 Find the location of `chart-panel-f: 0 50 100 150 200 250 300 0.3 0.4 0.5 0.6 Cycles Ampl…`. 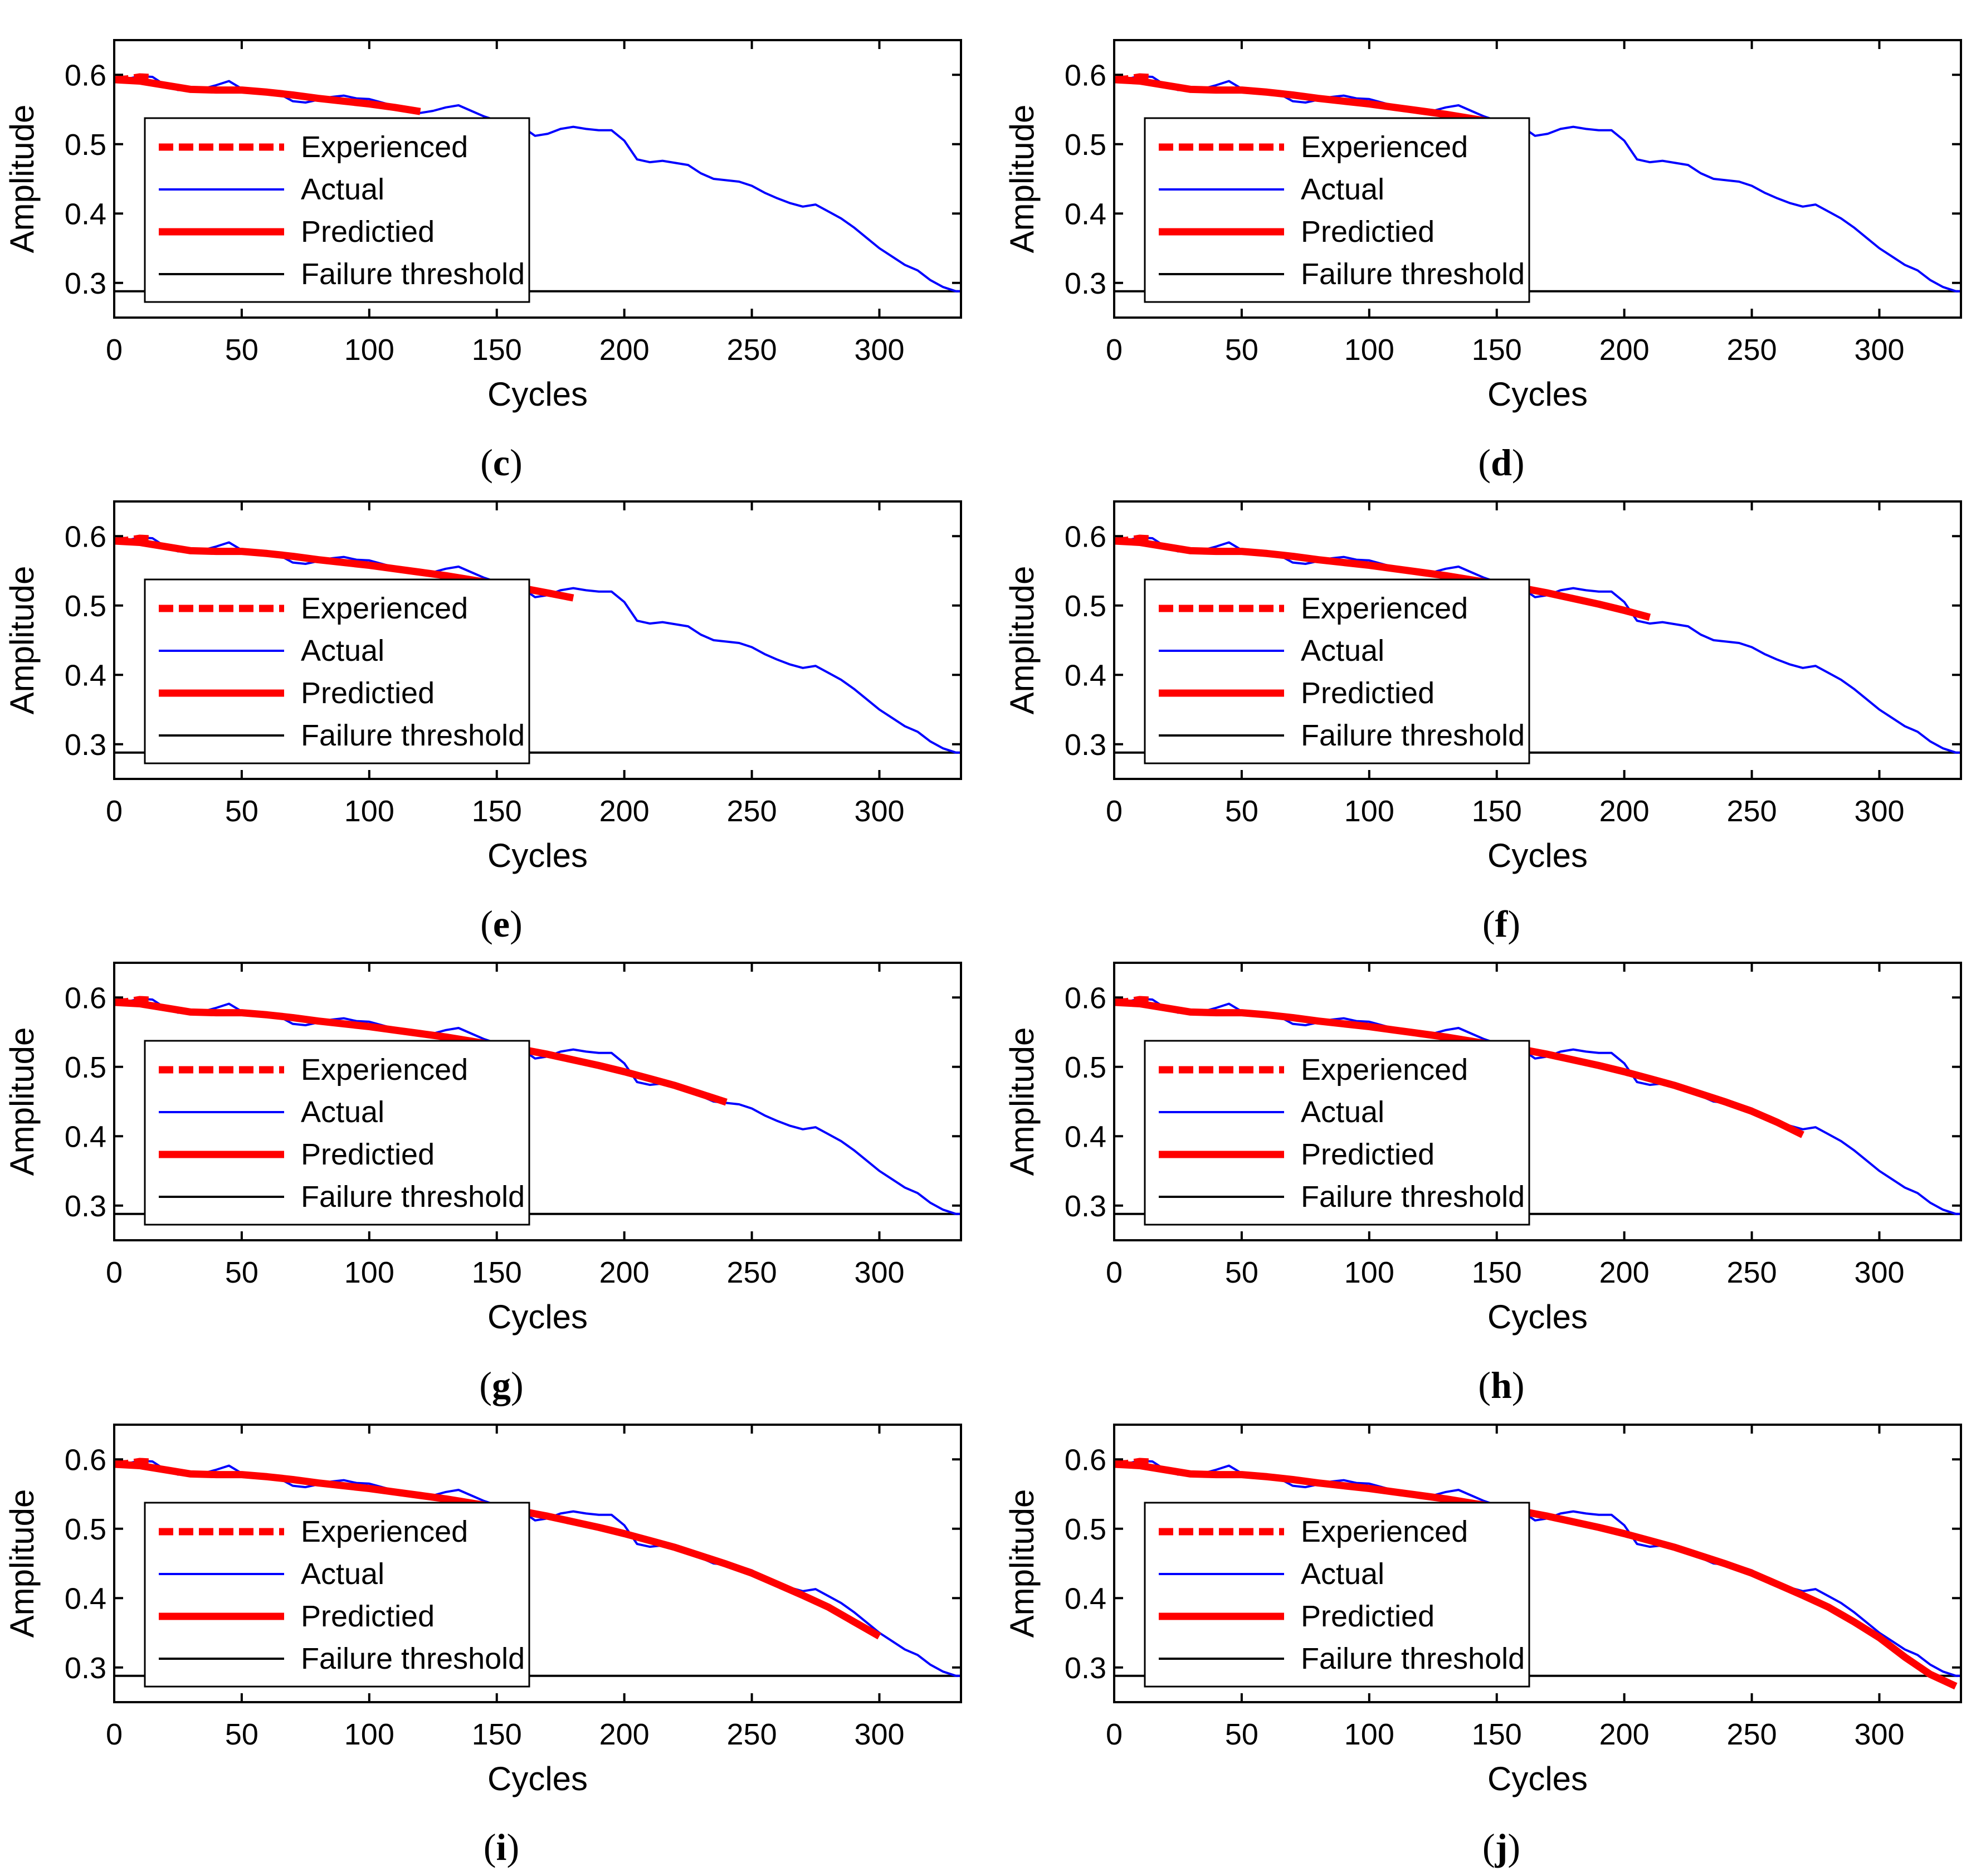

chart-panel-f: 0 50 100 150 200 250 300 0.3 0.4 0.5 0.6 Cycles Ampl… is located at coordinates (1482, 722).